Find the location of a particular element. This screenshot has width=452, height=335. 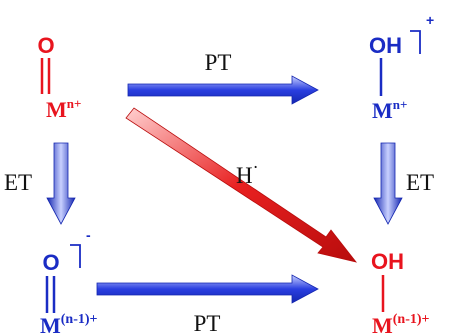

arrow-bottom-pt: PT is located at coordinates (207, 304).